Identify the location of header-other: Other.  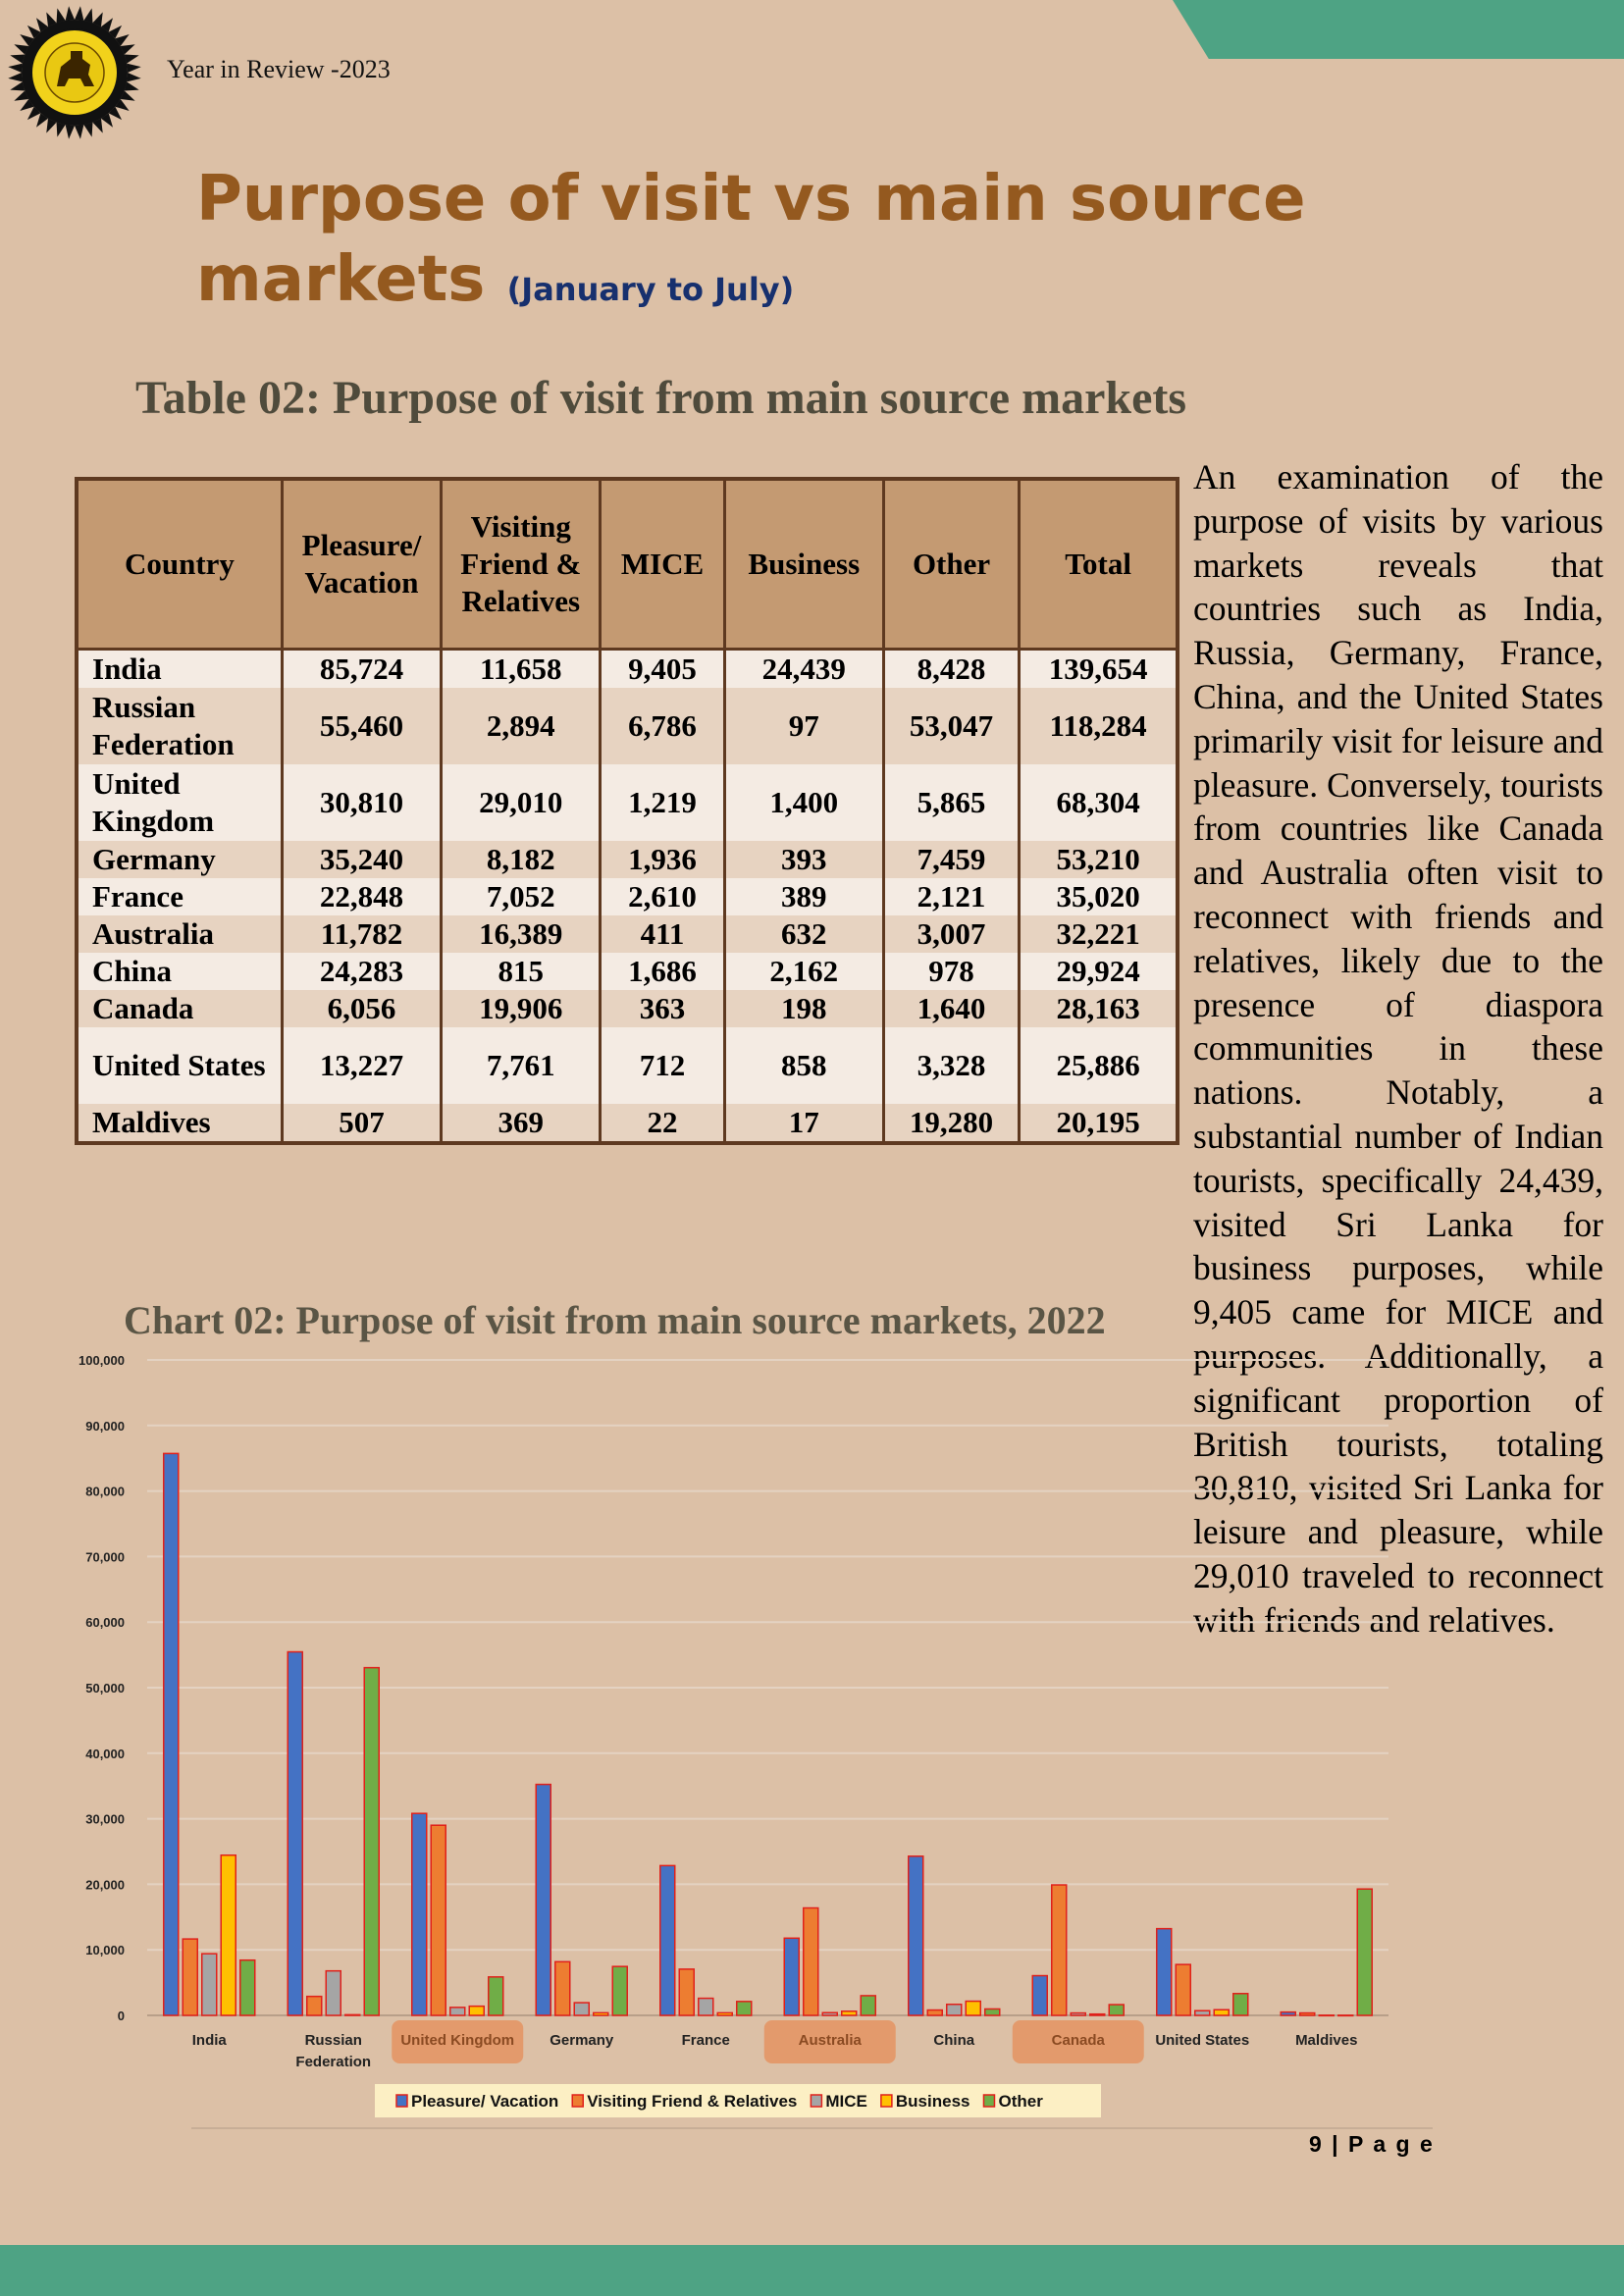
(951, 564).